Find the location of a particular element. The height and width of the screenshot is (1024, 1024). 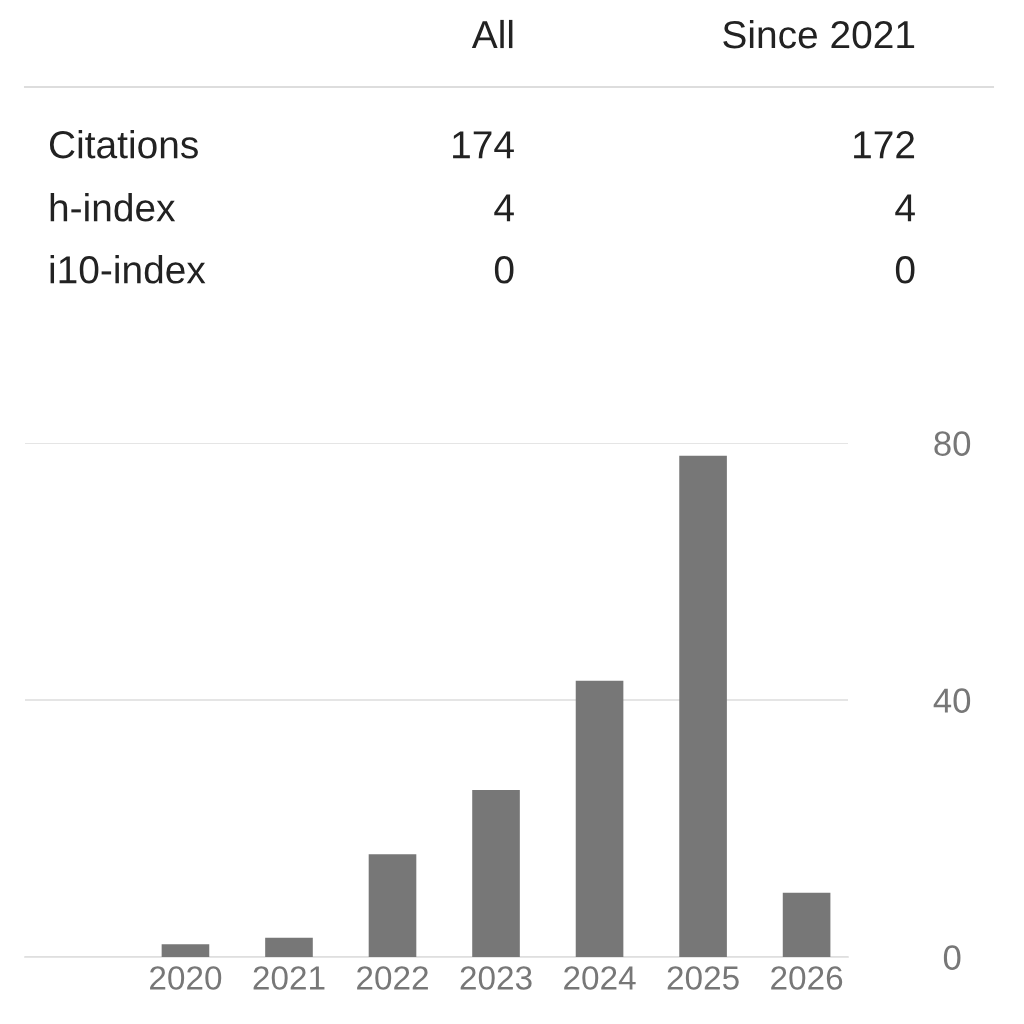

category-label: Citations is located at coordinates (123, 144).